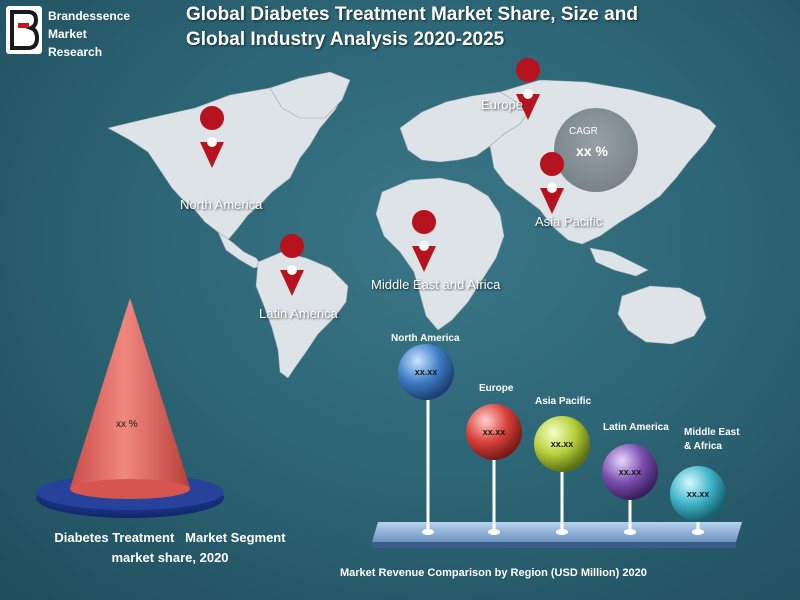 The image size is (800, 600). Describe the element at coordinates (75, 52) in the screenshot. I see `brand-line-3: Research` at that location.